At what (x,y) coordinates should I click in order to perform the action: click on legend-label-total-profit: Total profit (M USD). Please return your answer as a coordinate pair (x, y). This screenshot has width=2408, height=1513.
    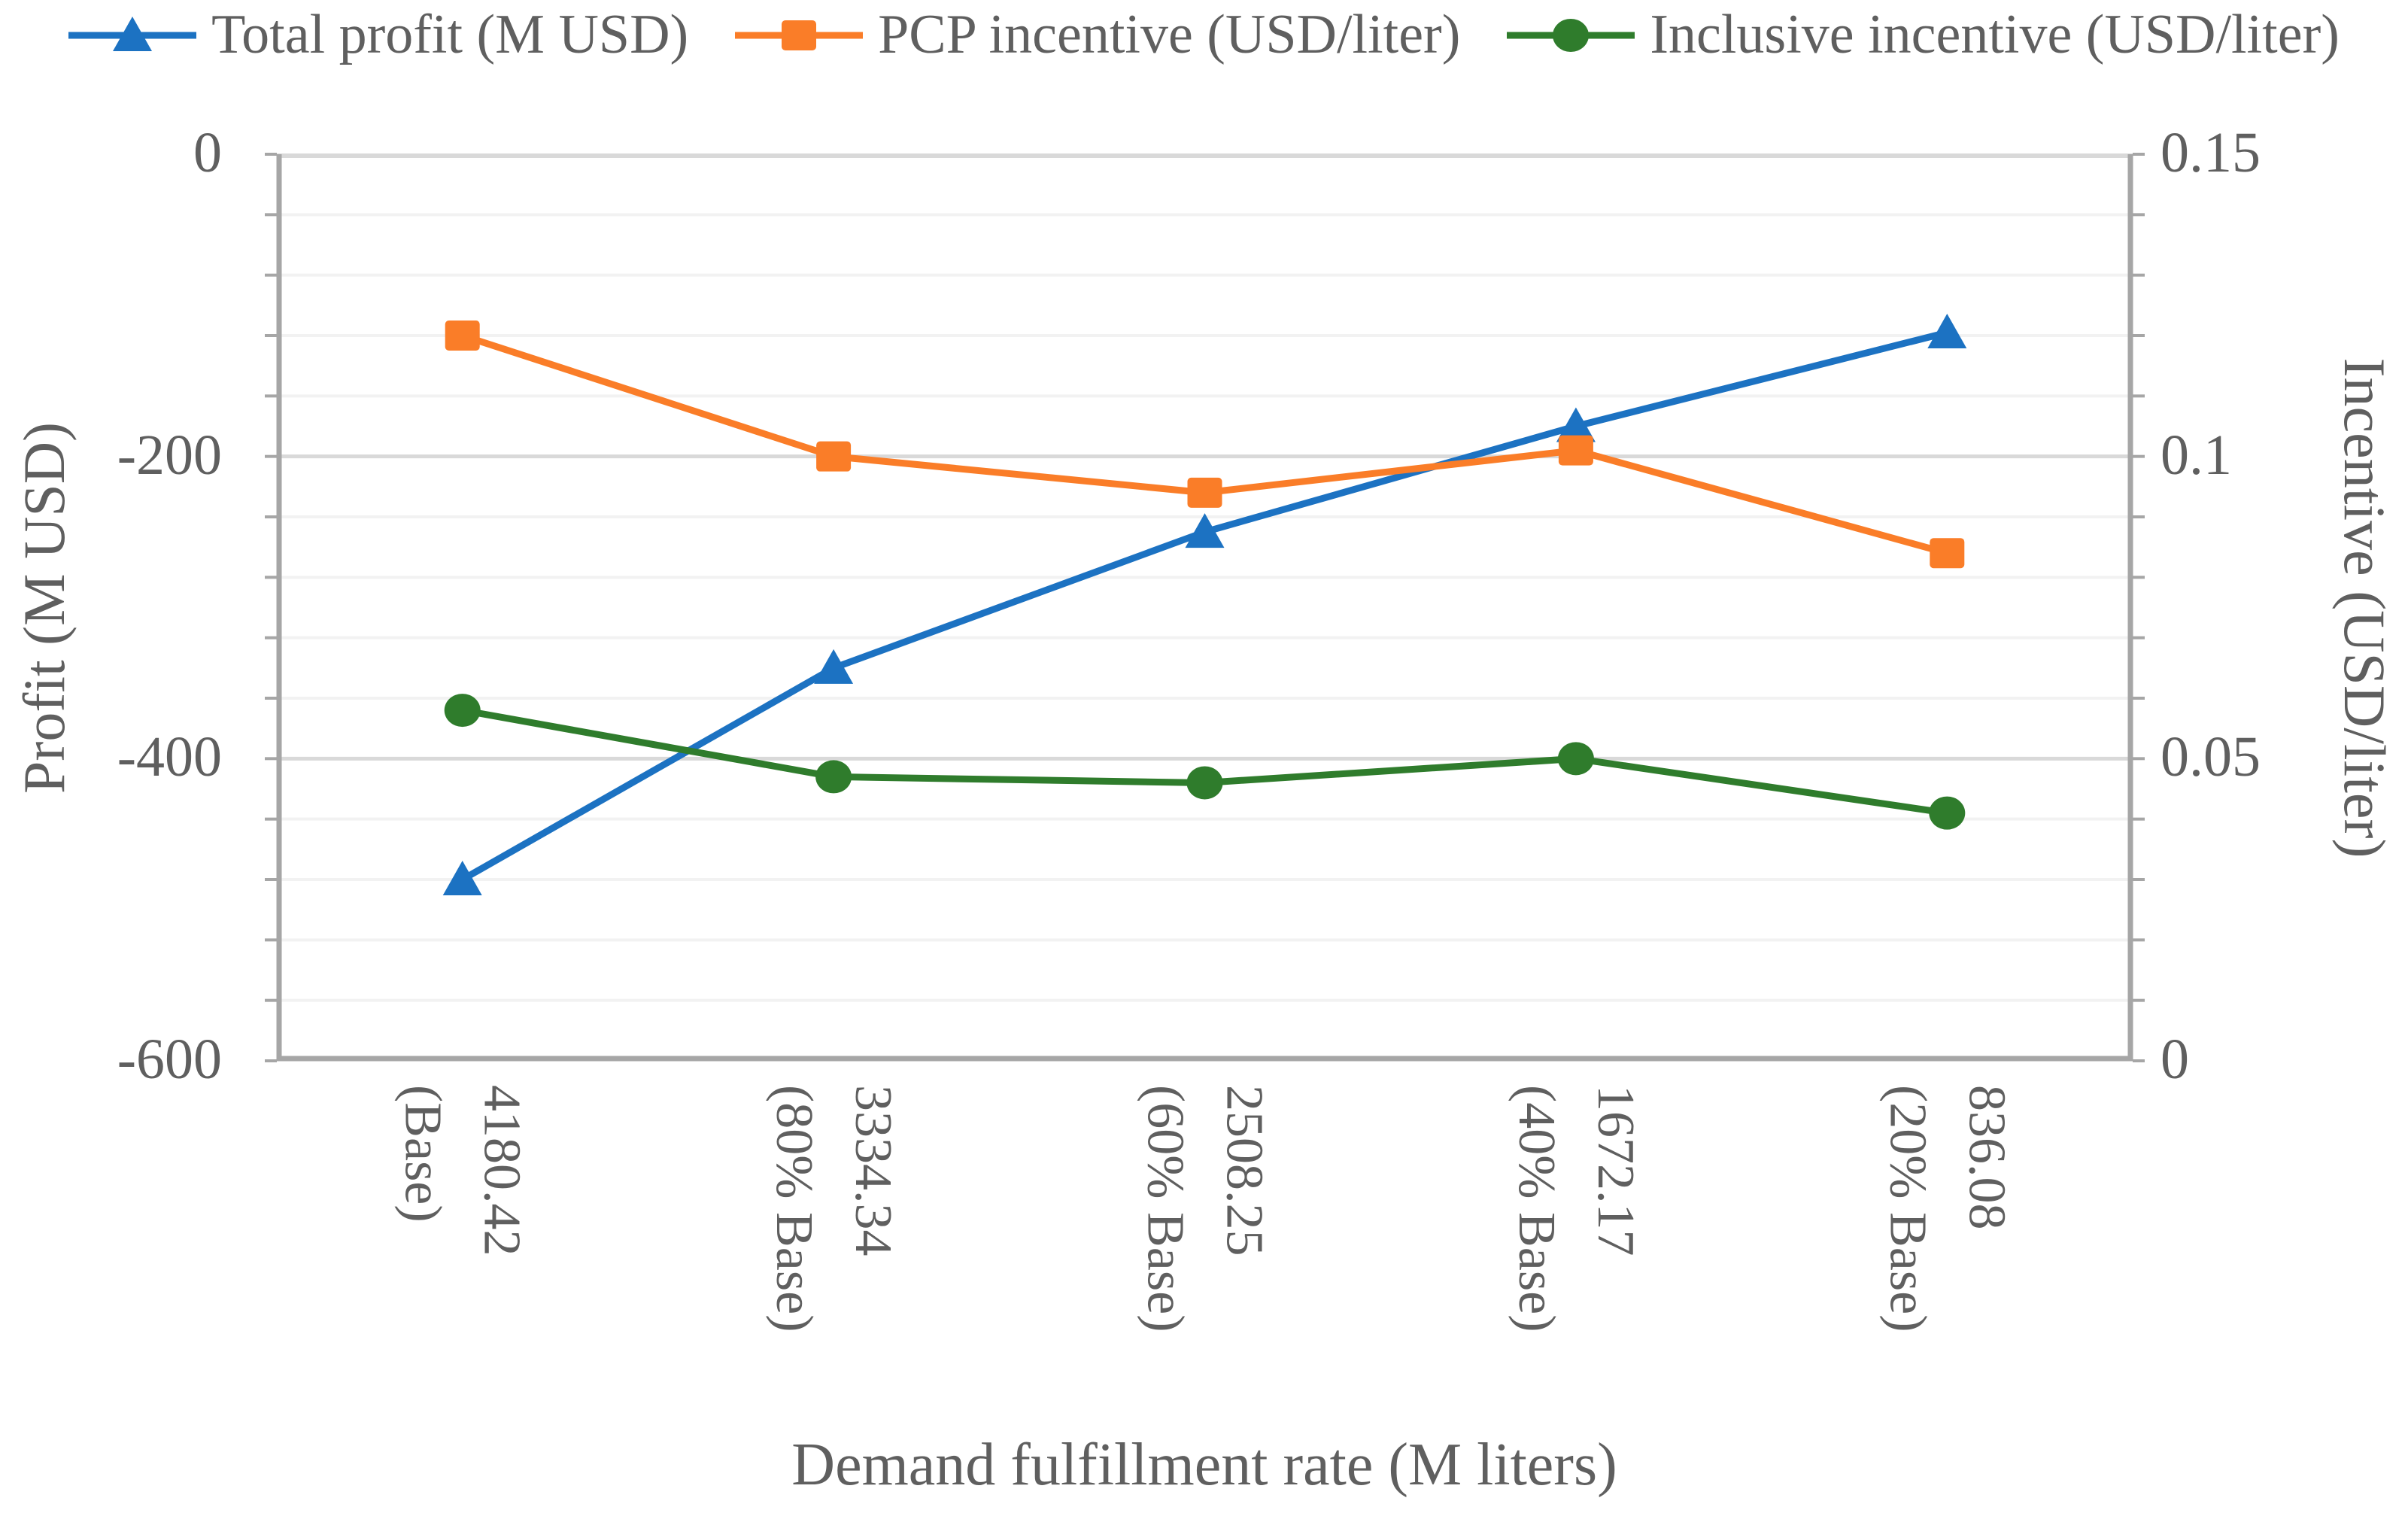
    Looking at the image, I should click on (450, 35).